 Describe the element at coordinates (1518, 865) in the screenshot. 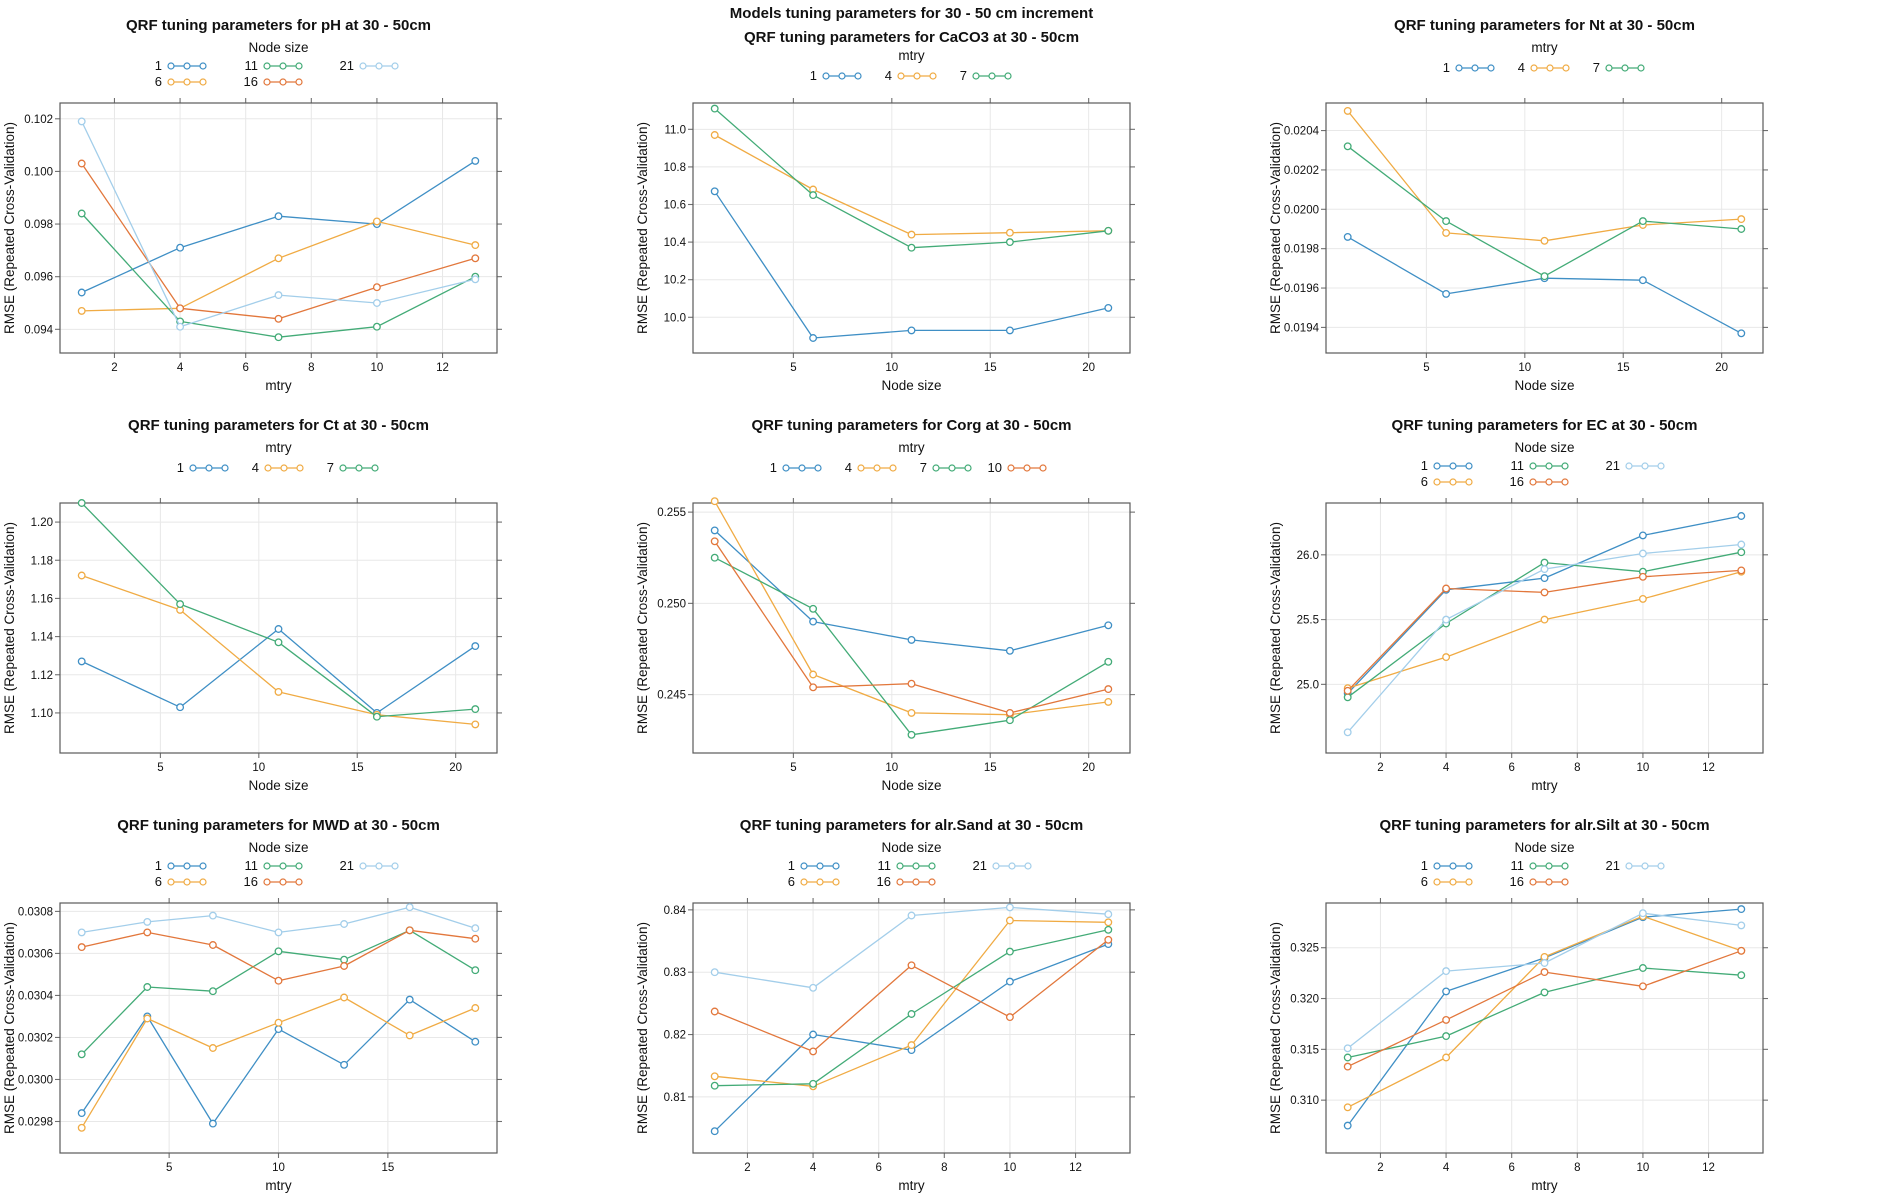

I see `legend-label: 11` at that location.